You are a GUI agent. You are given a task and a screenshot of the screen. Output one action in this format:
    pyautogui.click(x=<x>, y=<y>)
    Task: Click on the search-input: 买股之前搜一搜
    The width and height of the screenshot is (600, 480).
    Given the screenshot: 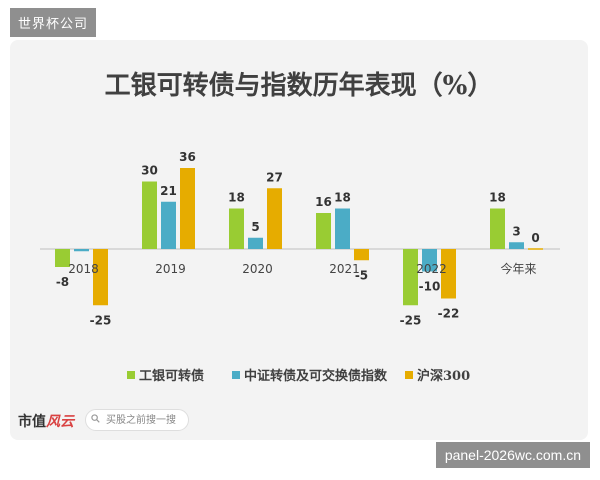 What is the action you would take?
    pyautogui.click(x=137, y=420)
    